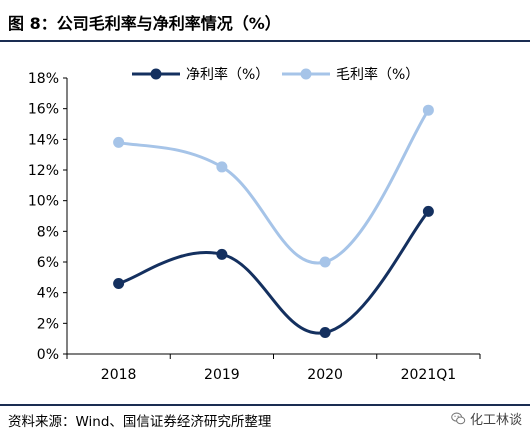  What do you see at coordinates (48, 294) in the screenshot?
I see `y-tick-label: 4%` at bounding box center [48, 294].